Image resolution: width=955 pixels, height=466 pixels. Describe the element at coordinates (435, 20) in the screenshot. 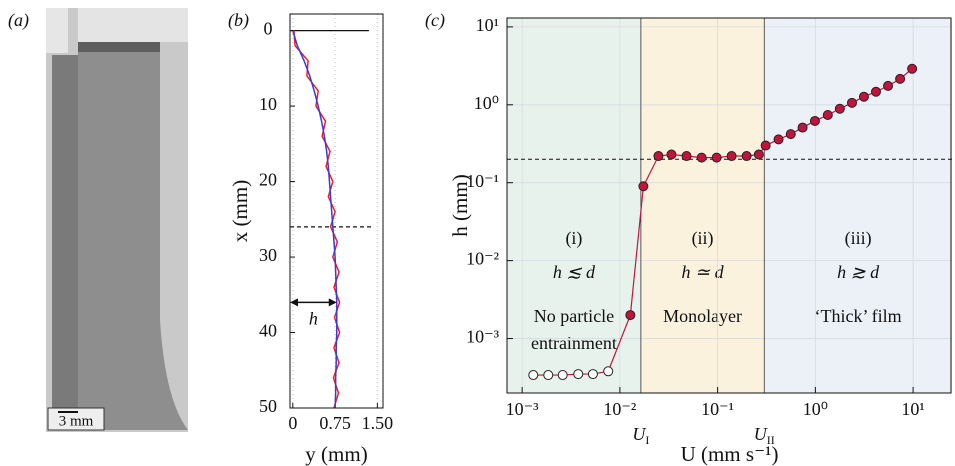

I see `panel-label: (c)` at that location.